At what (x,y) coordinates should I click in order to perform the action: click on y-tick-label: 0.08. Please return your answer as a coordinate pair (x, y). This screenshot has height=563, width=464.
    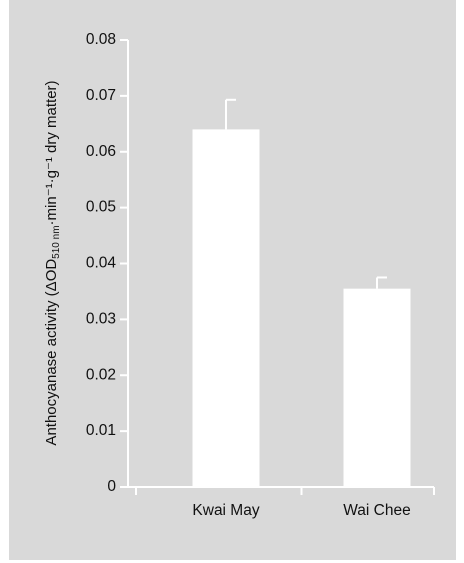
    Looking at the image, I should click on (101, 39).